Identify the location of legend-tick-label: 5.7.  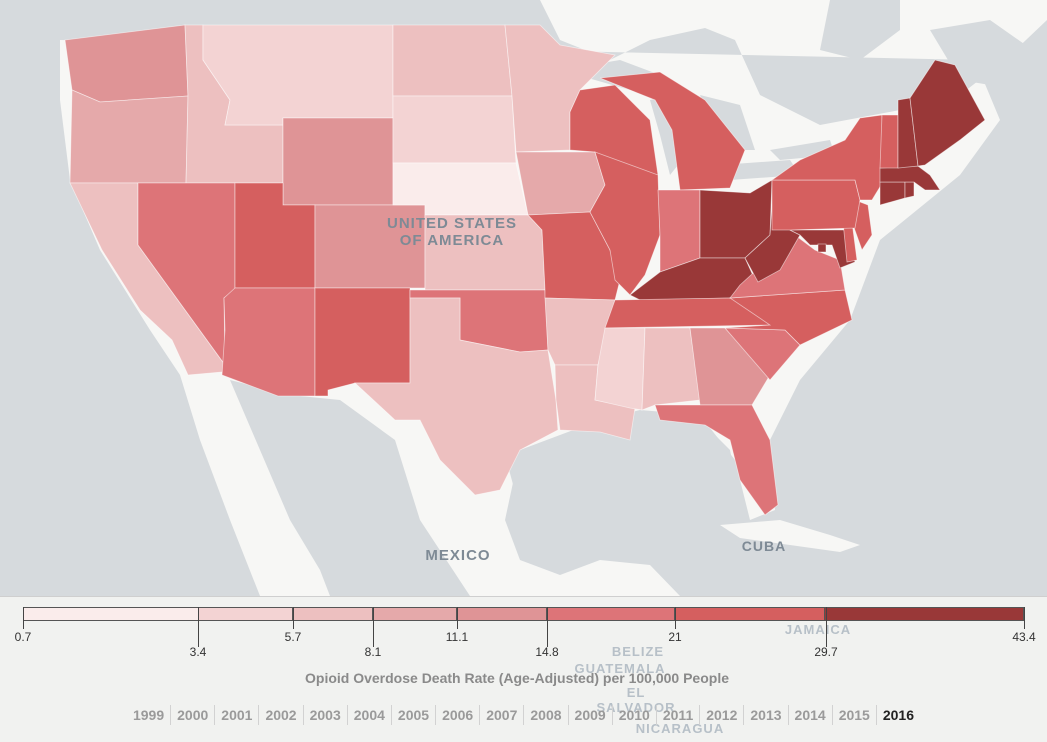
(293, 637).